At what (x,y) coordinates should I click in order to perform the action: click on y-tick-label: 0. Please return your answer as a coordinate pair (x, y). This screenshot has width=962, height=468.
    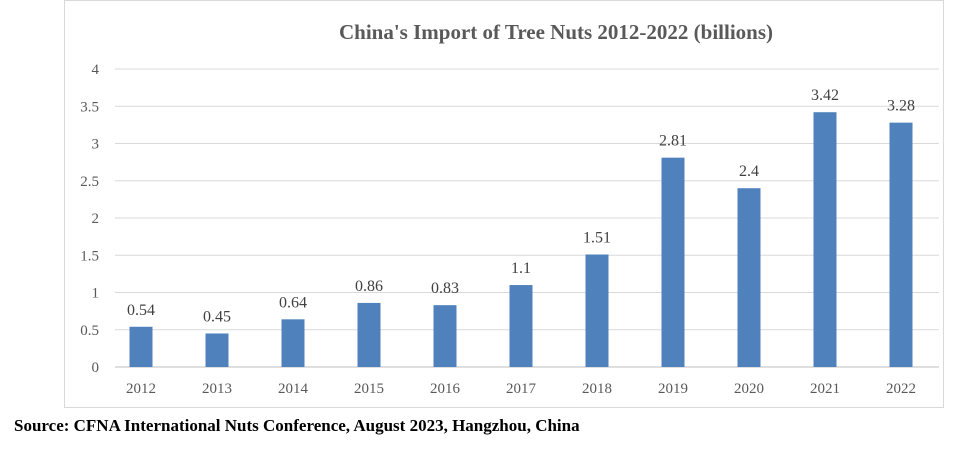
    Looking at the image, I should click on (96, 368).